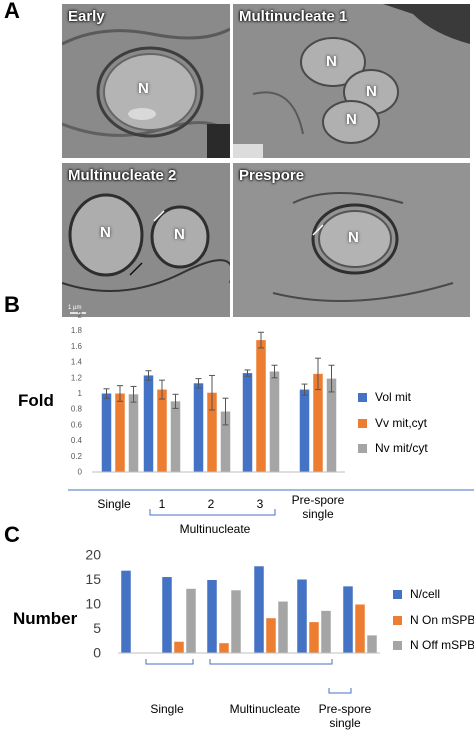 This screenshot has height=733, width=474. I want to click on micrograph-early-image, so click(146, 81).